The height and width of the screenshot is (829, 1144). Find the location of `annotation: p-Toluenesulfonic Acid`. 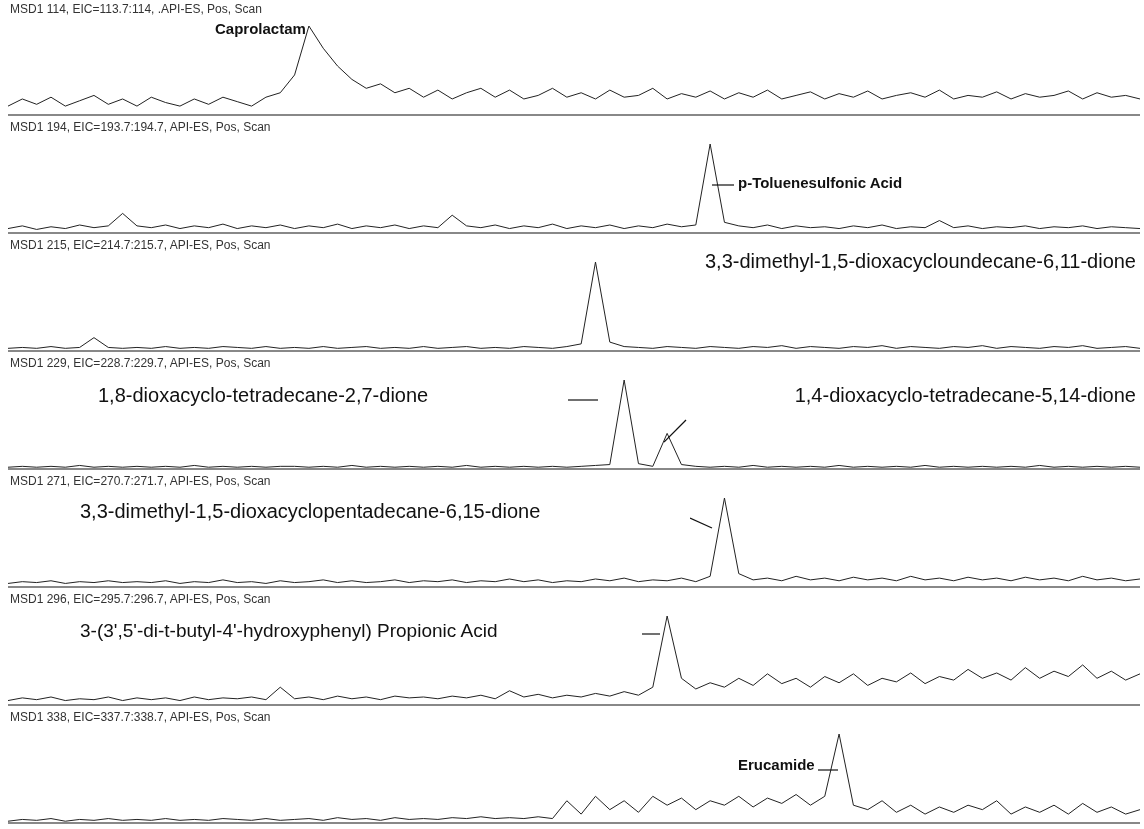

annotation: p-Toluenesulfonic Acid is located at coordinates (820, 182).